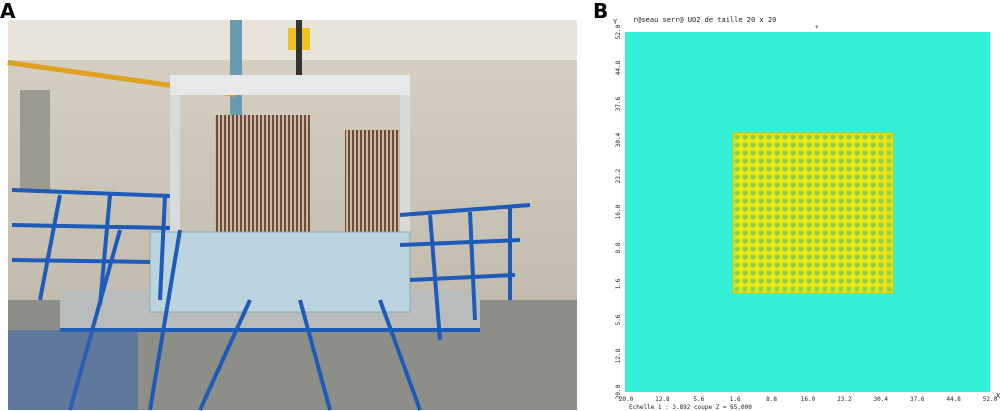 This screenshot has width=1003, height=411. I want to click on x-tick-label: 16.0, so click(808, 399).